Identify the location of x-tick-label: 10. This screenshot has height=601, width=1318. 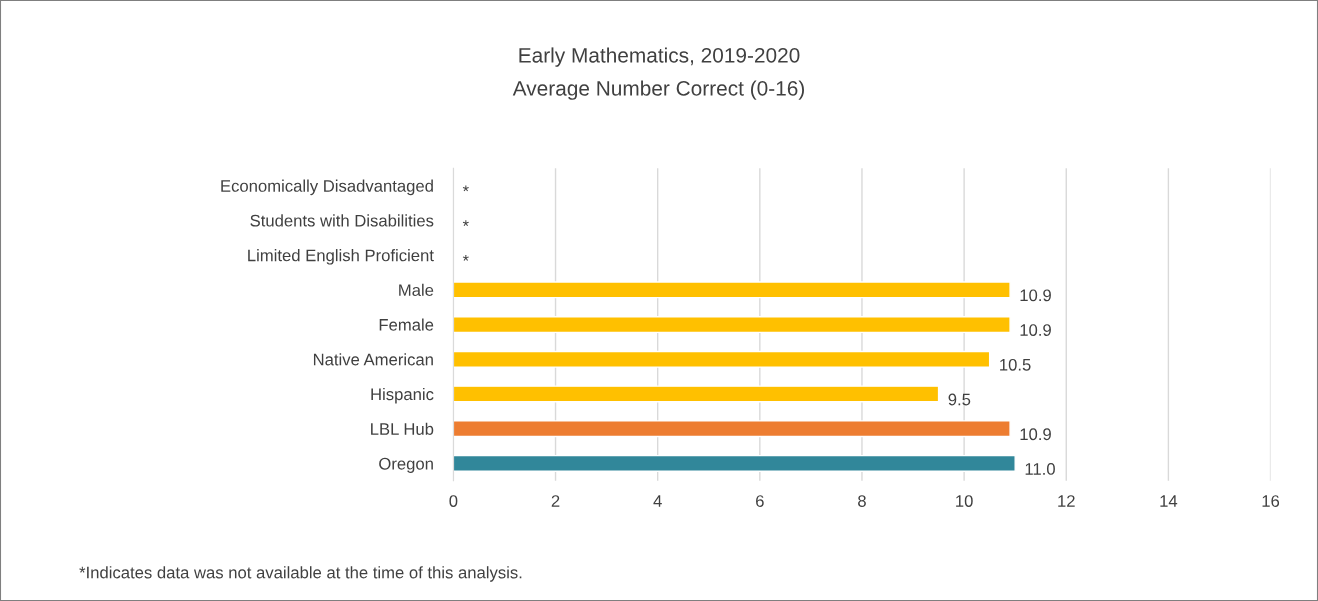
(964, 501).